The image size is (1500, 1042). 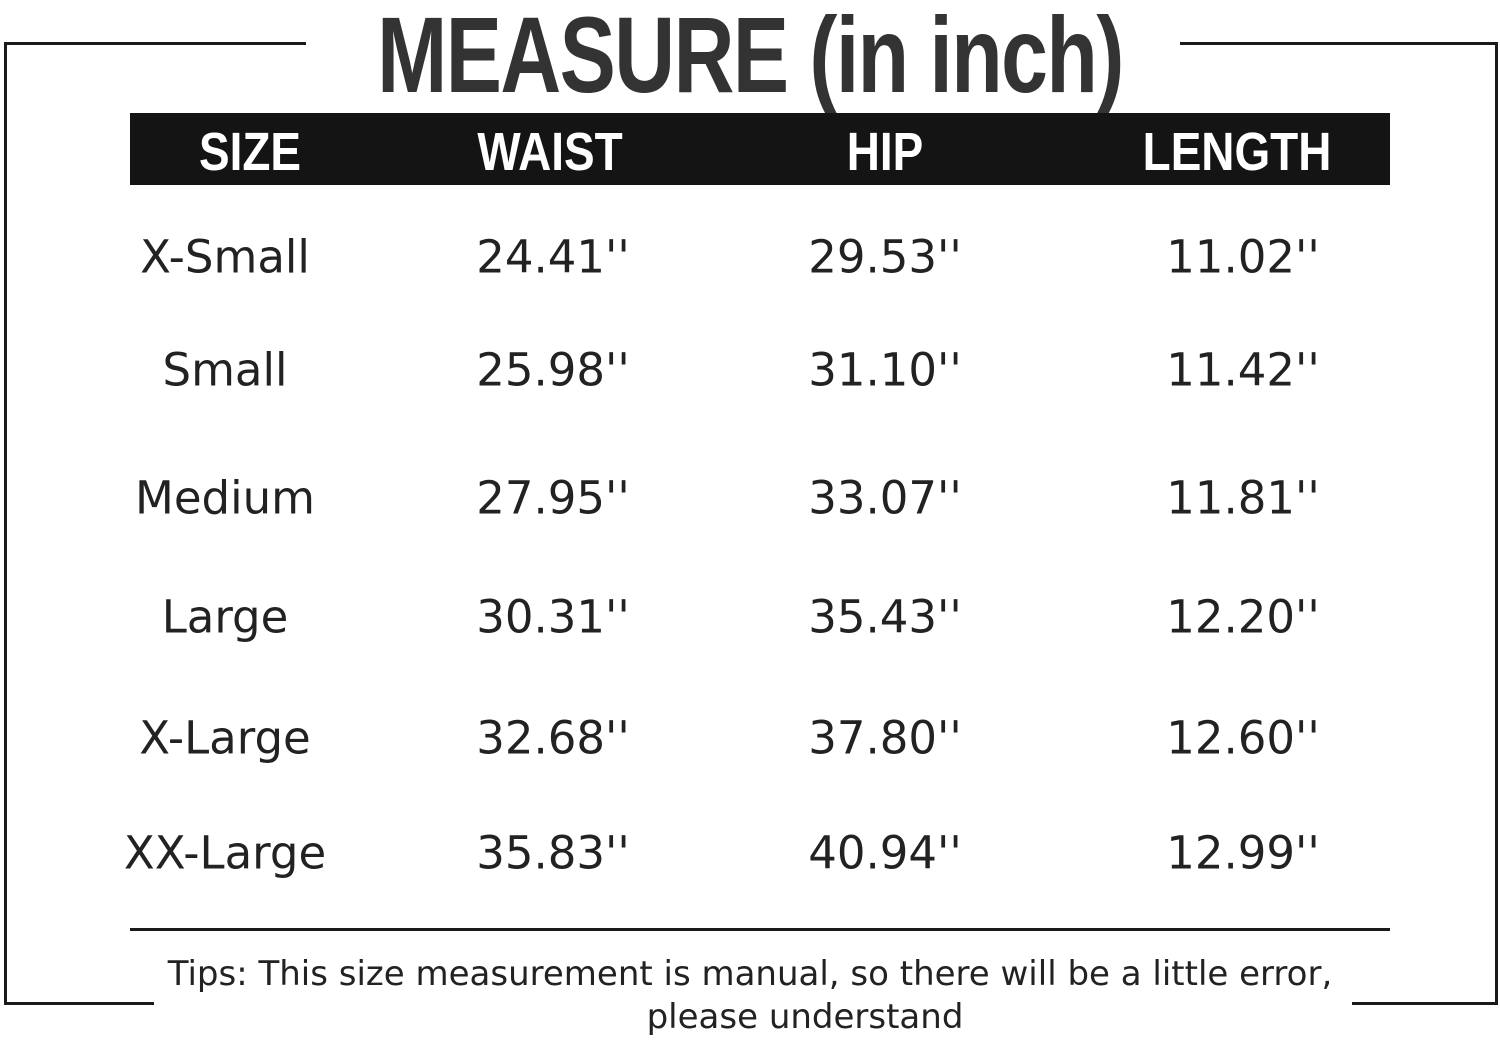 What do you see at coordinates (225, 738) in the screenshot?
I see `cell-size: X-Large` at bounding box center [225, 738].